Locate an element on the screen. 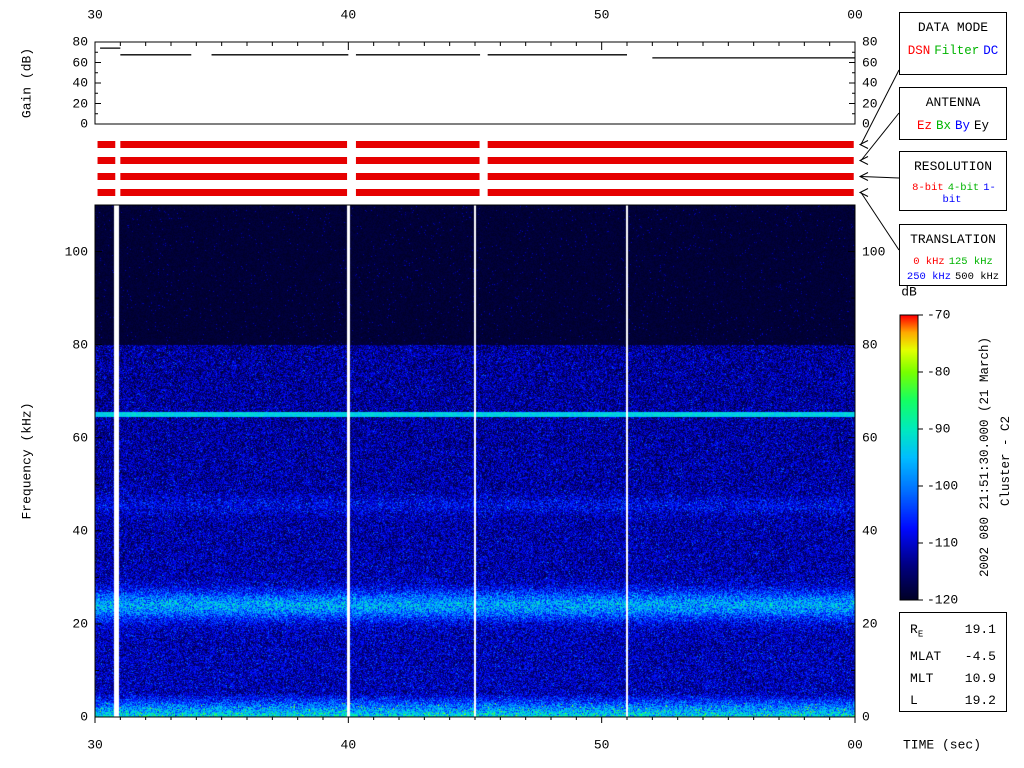 This screenshot has width=1024, height=768. resolution-option-1-bit: 1-bit is located at coordinates (969, 194).